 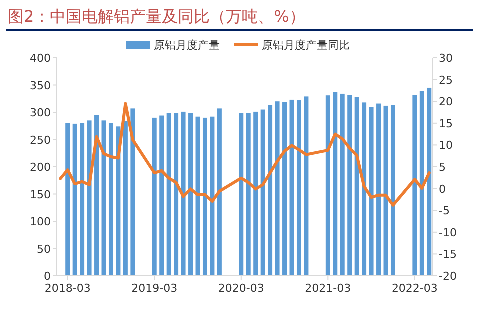 I want to click on chart-title: 图2：中国电解铝产量及同比（万吨、%）, so click(x=157, y=16).